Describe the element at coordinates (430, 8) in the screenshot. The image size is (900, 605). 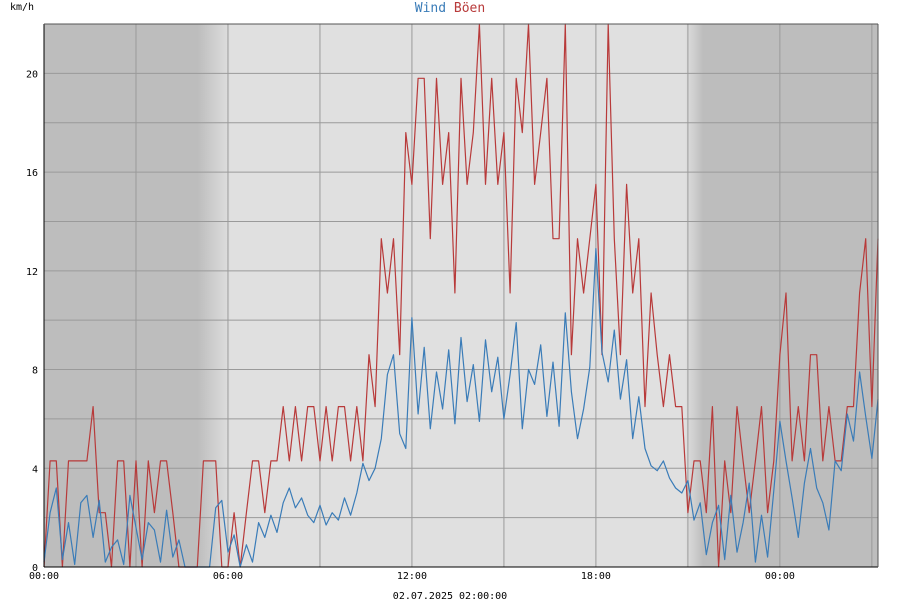
I see `legend-wind: Wind` at that location.